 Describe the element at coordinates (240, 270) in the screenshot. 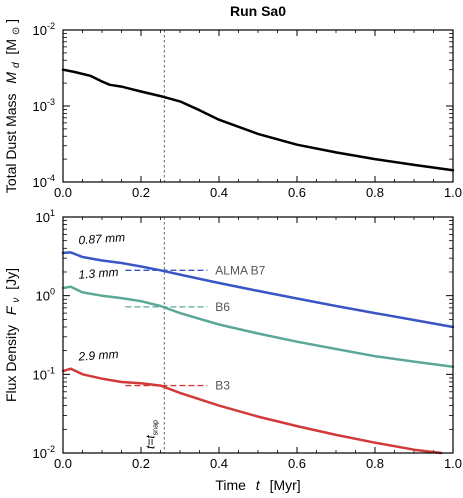

I see `reference-label-0: ALMA B7` at that location.